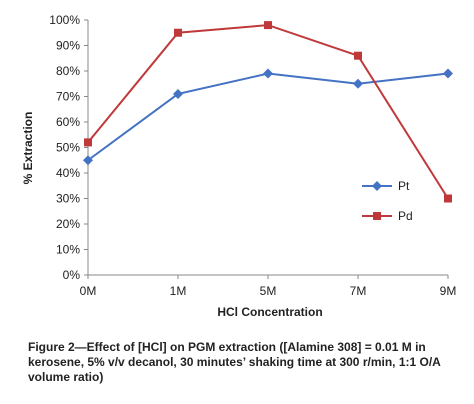 The height and width of the screenshot is (404, 474). Describe the element at coordinates (64, 20) in the screenshot. I see `y-tick-label: 100%` at that location.